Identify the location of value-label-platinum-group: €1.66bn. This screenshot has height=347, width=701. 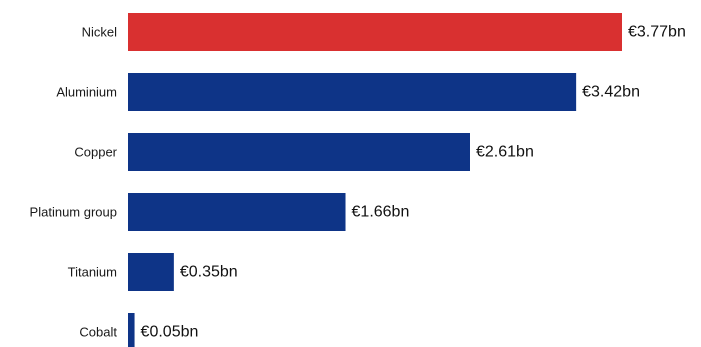
(381, 212).